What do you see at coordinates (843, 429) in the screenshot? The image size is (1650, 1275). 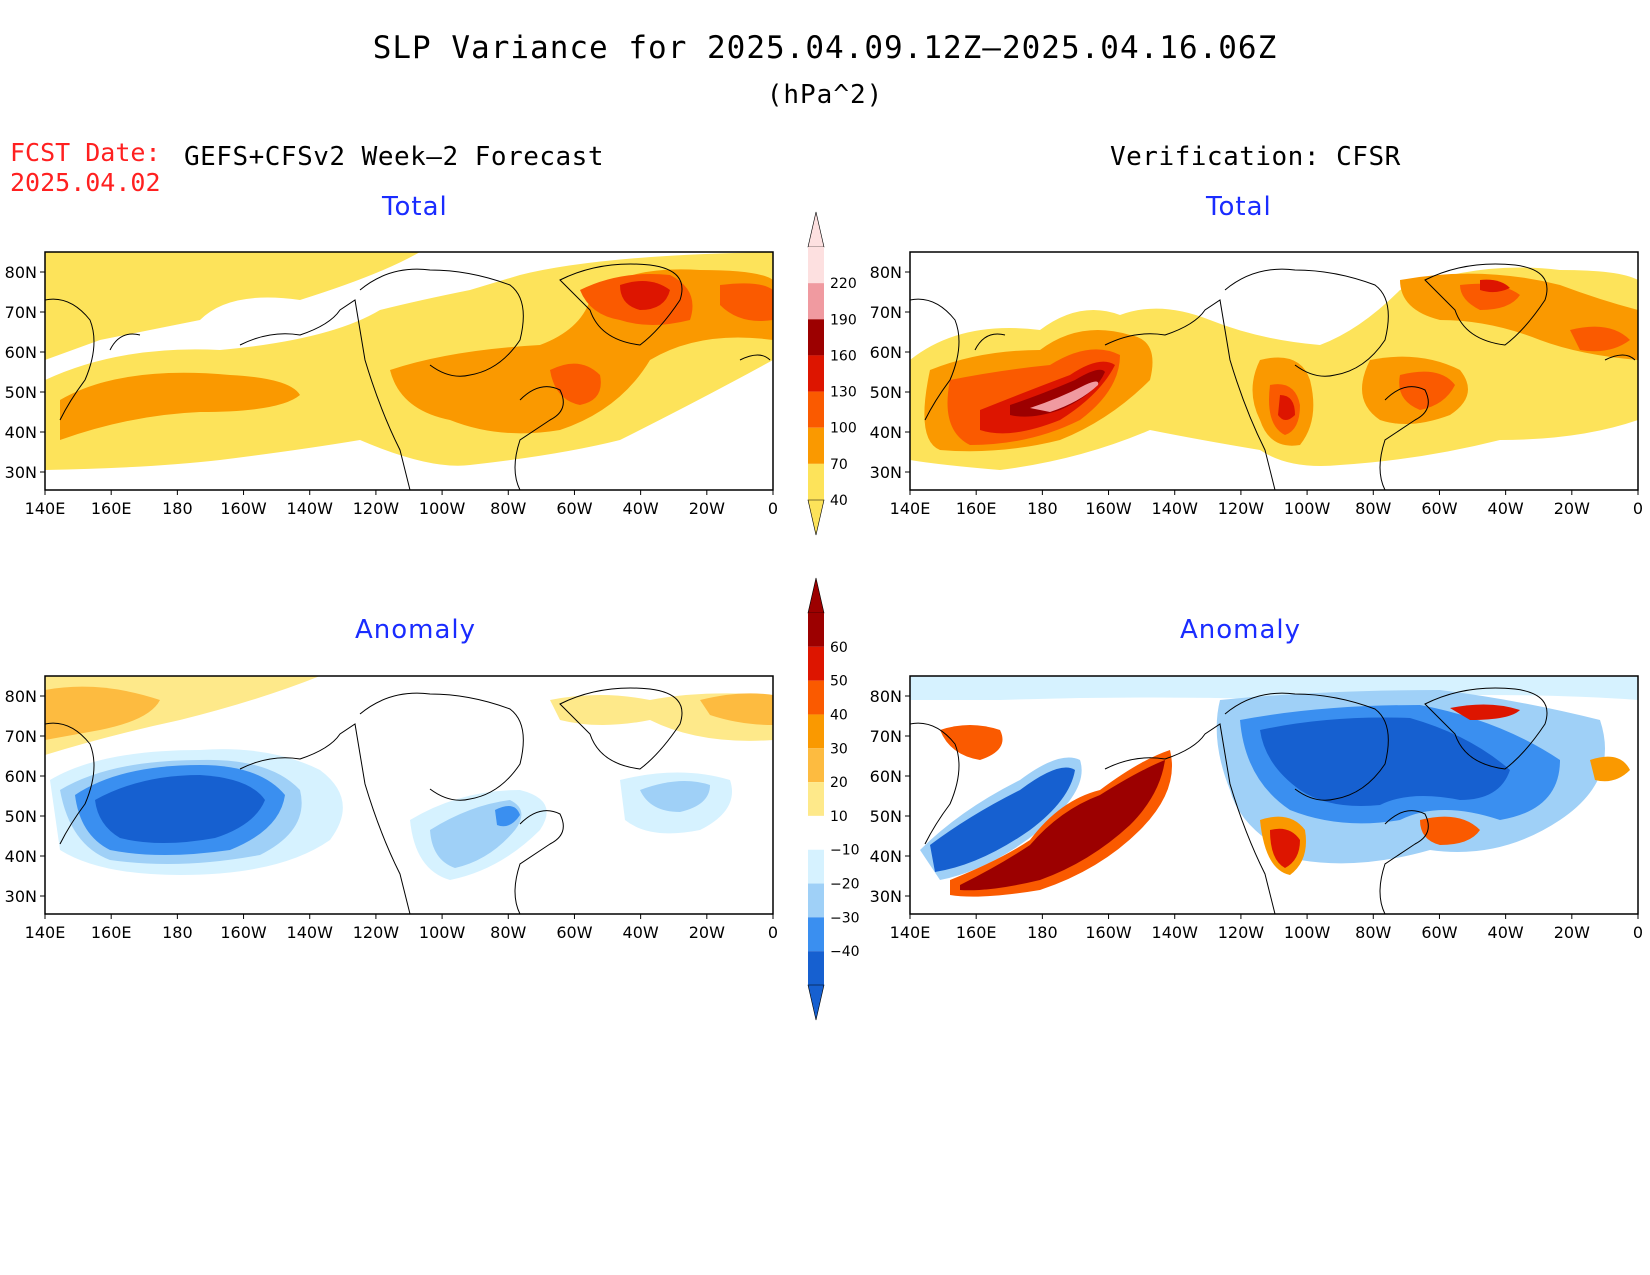 I see `total-colorbar-label: 100` at bounding box center [843, 429].